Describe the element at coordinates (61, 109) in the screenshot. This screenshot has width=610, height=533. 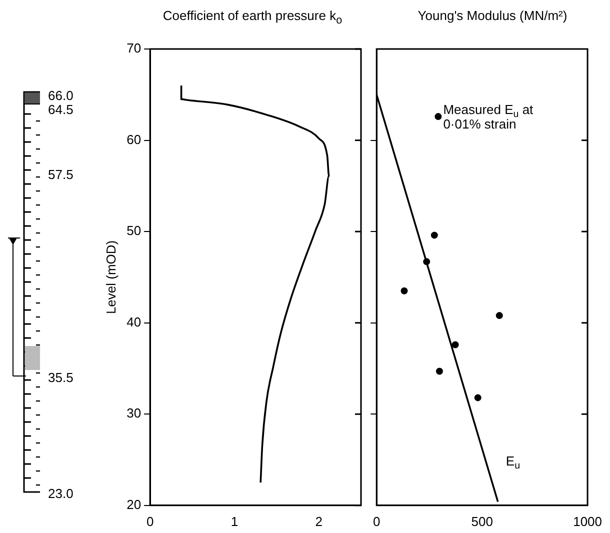
I see `text: 64.5` at that location.